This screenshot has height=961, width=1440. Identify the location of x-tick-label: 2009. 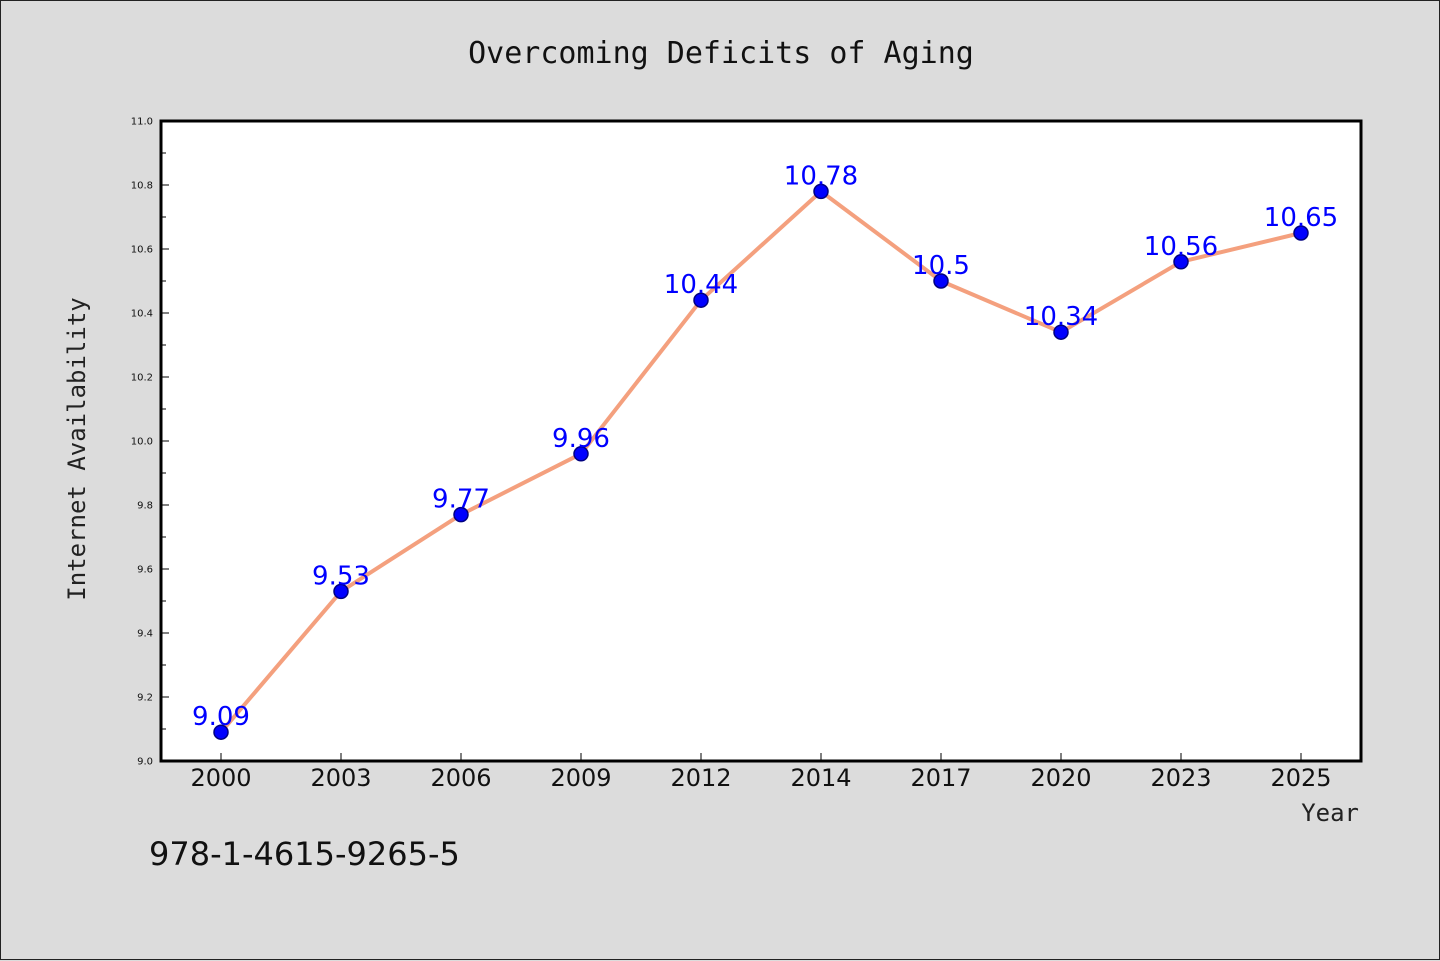
(580, 778).